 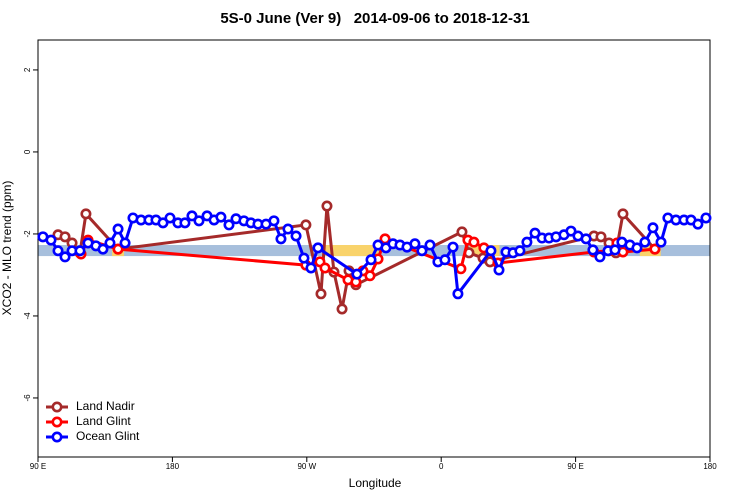 I want to click on x-tick-label: 0, so click(x=441, y=466).